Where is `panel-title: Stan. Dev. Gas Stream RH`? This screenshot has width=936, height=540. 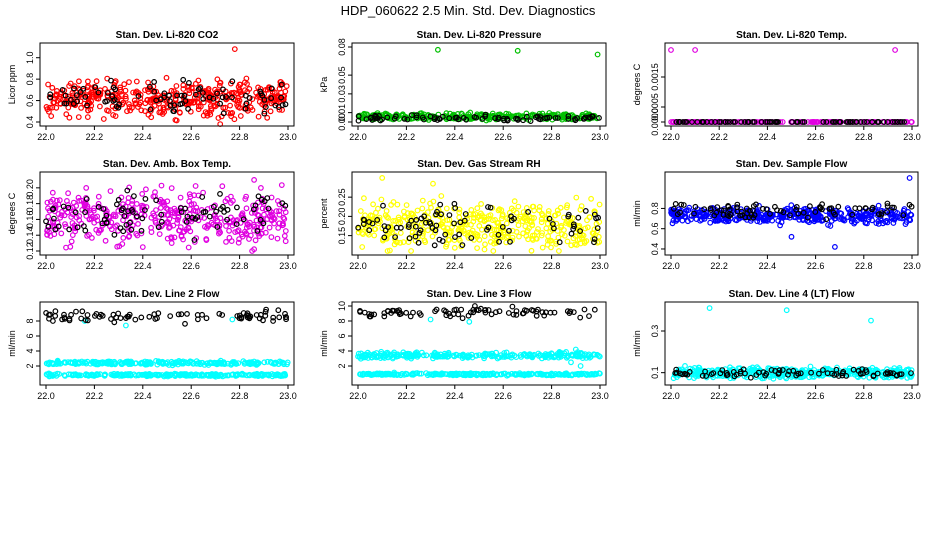
panel-title: Stan. Dev. Gas Stream RH is located at coordinates (478, 164).